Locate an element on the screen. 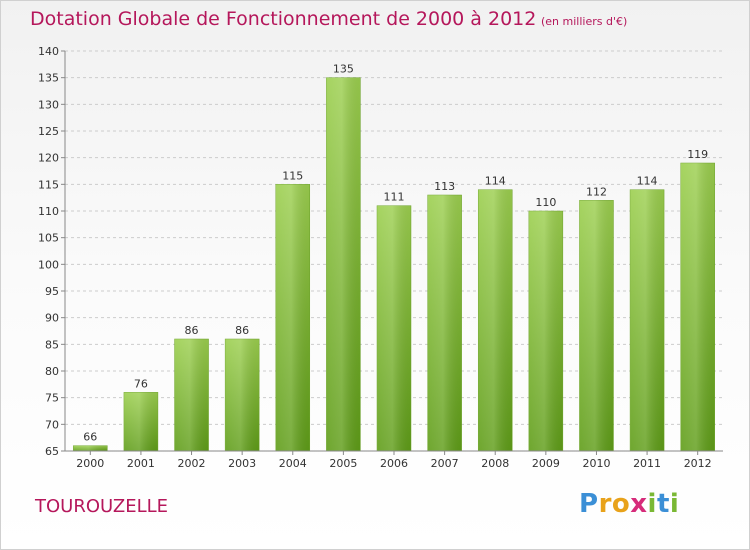 This screenshot has width=750, height=550. y-tick-label: 100 is located at coordinates (48, 264).